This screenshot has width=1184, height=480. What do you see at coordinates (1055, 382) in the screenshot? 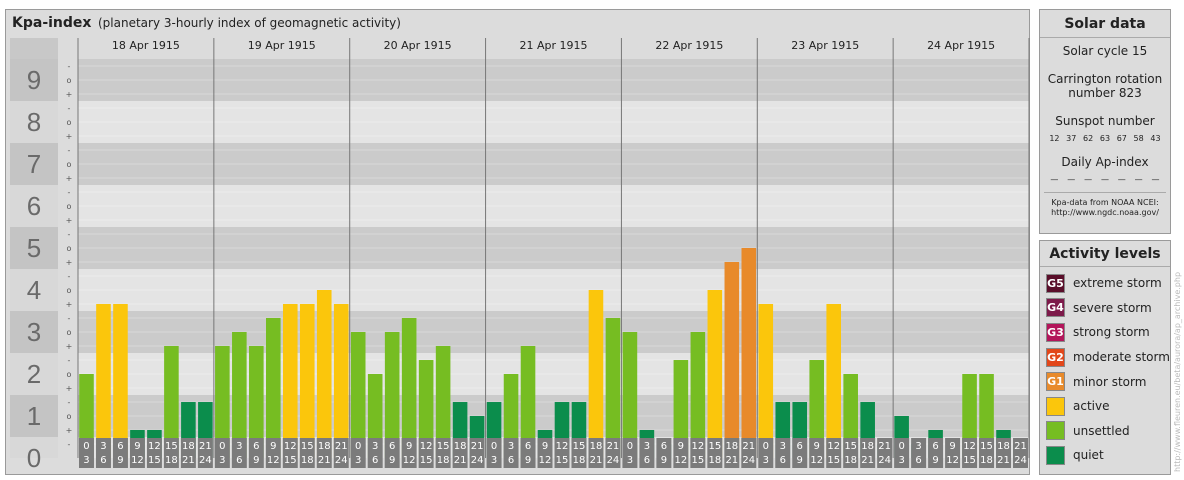
I see `legend-swatch: G1` at bounding box center [1055, 382].